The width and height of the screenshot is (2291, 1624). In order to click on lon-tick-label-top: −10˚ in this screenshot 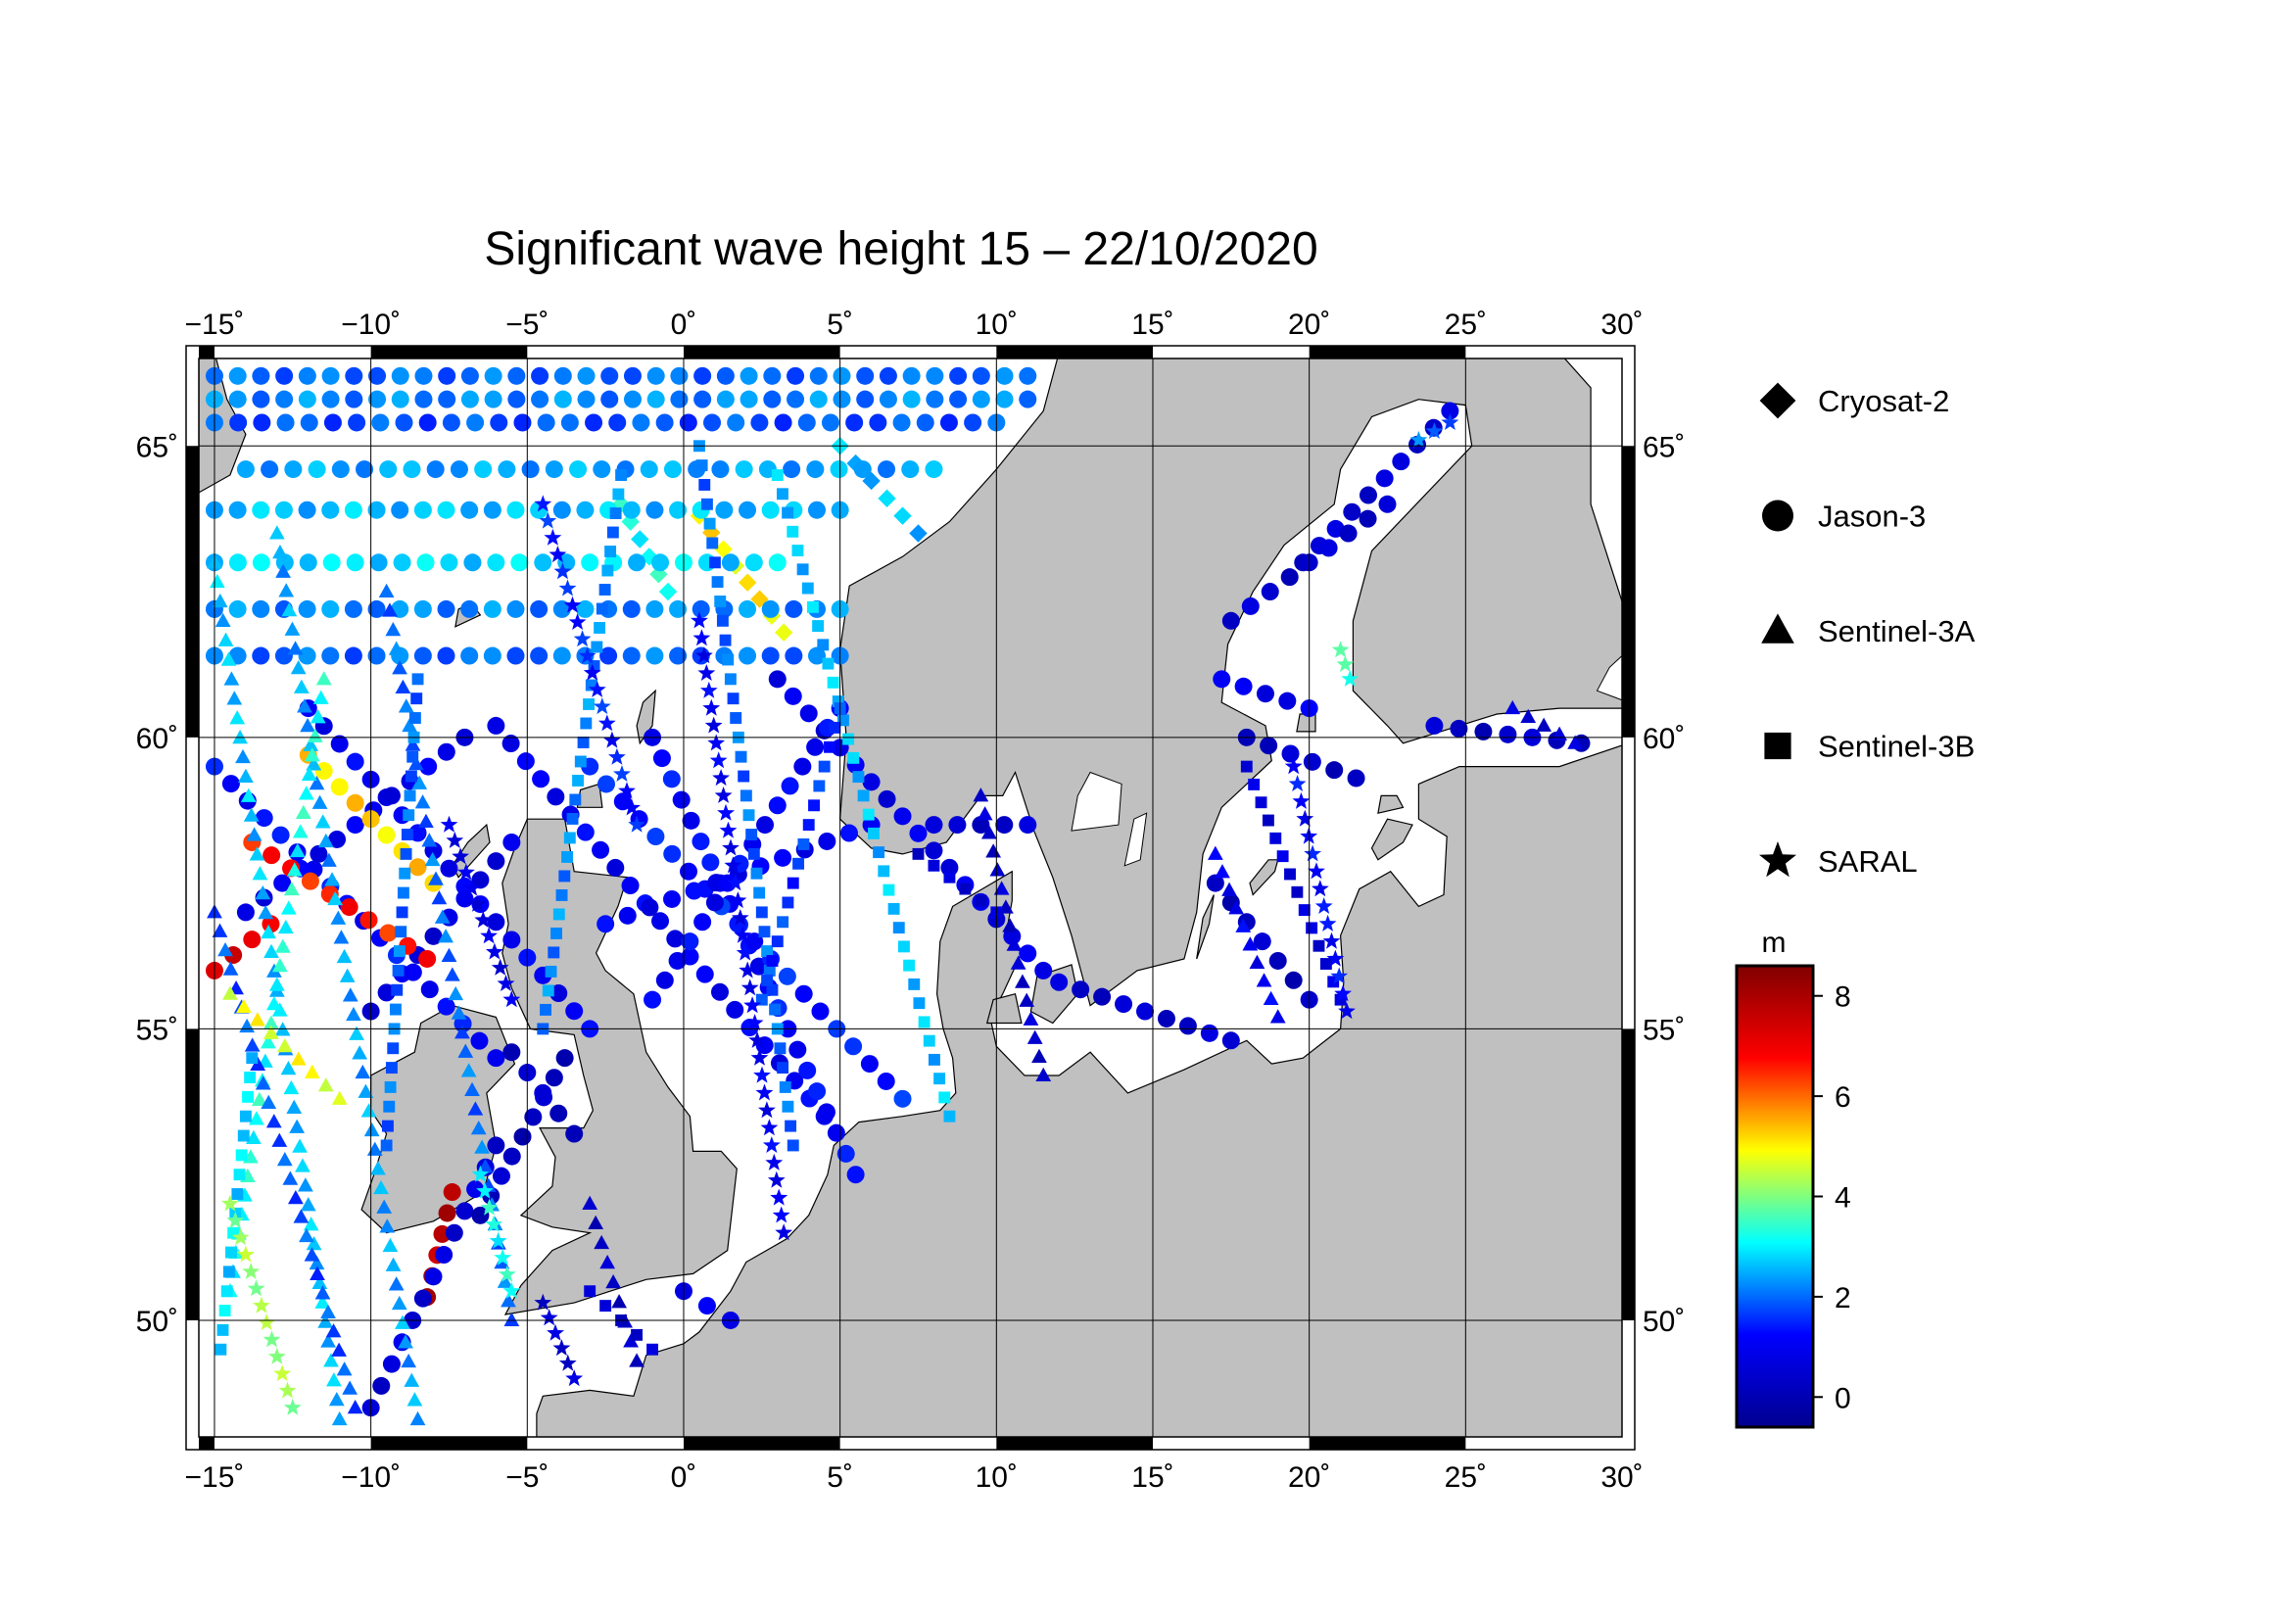, I will do `click(371, 325)`.